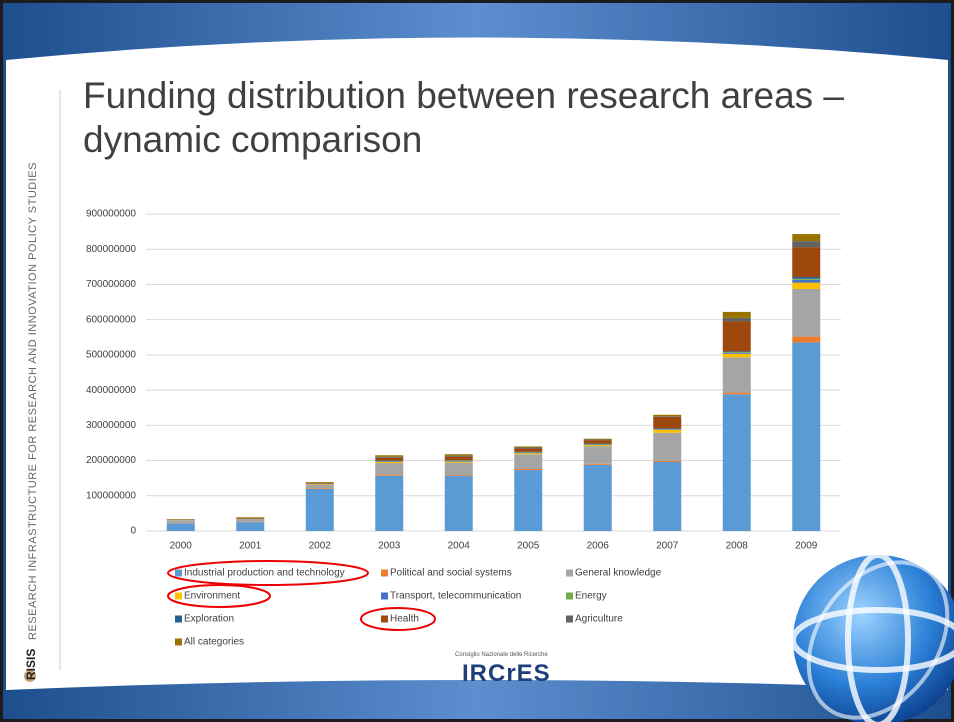 This screenshot has width=954, height=722. Describe the element at coordinates (591, 596) in the screenshot. I see `legend-label: Energy` at that location.